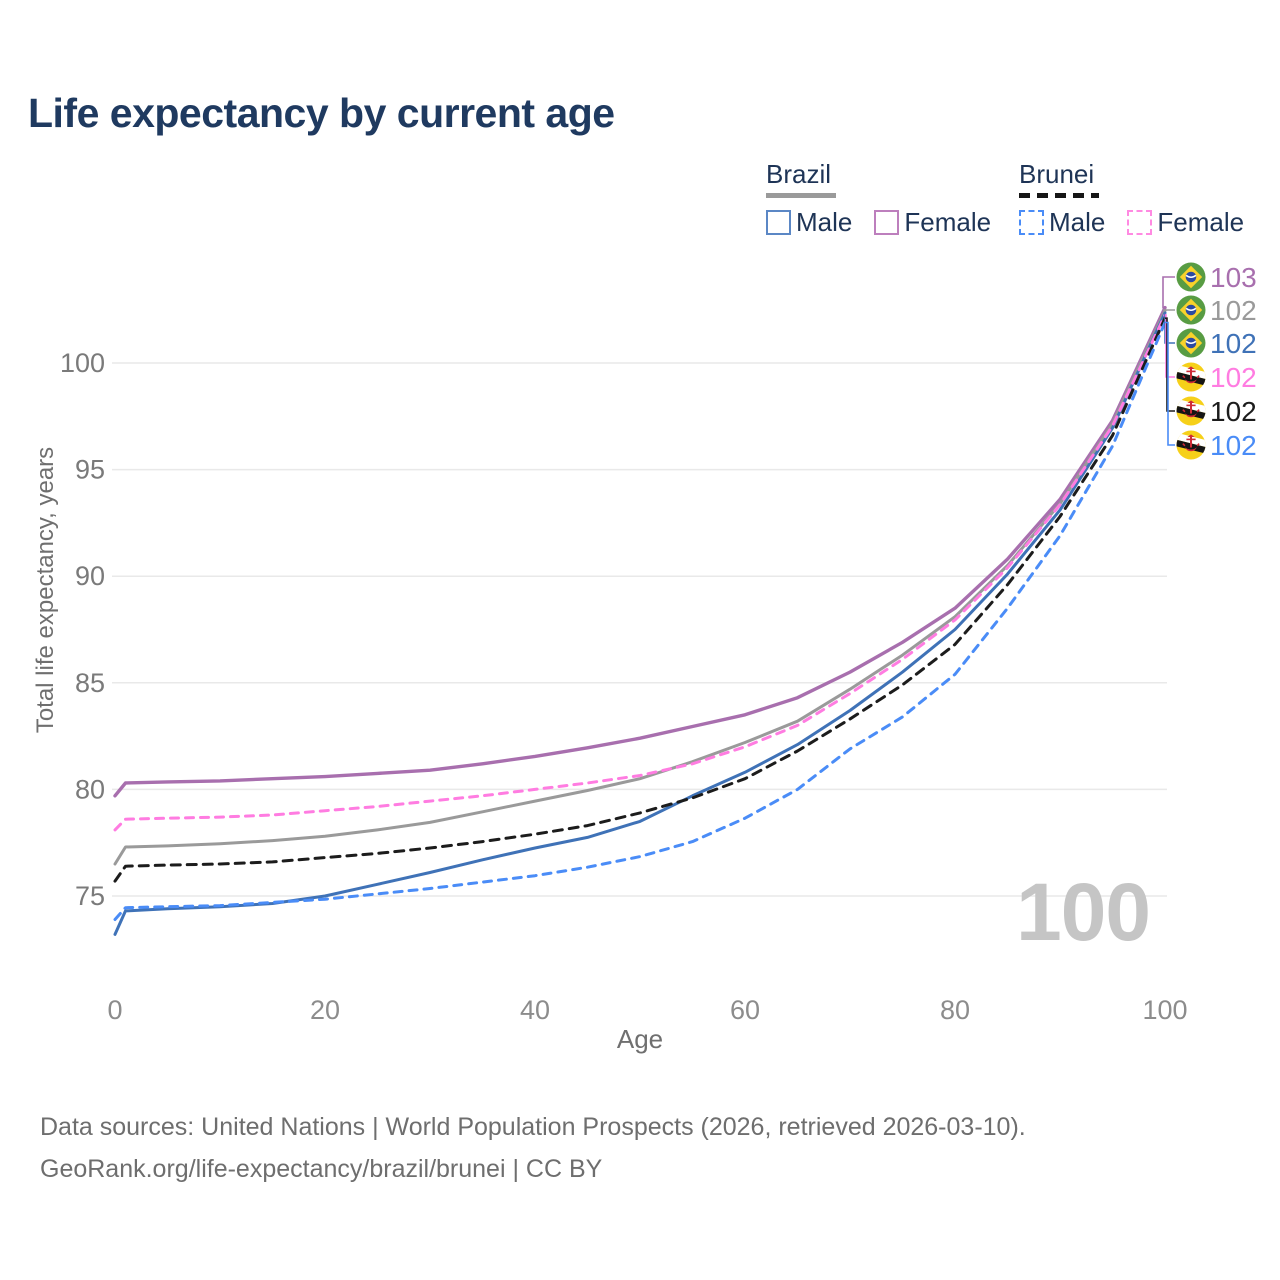 The width and height of the screenshot is (1280, 1280). Describe the element at coordinates (745, 1010) in the screenshot. I see `x-tick-60: 60` at that location.